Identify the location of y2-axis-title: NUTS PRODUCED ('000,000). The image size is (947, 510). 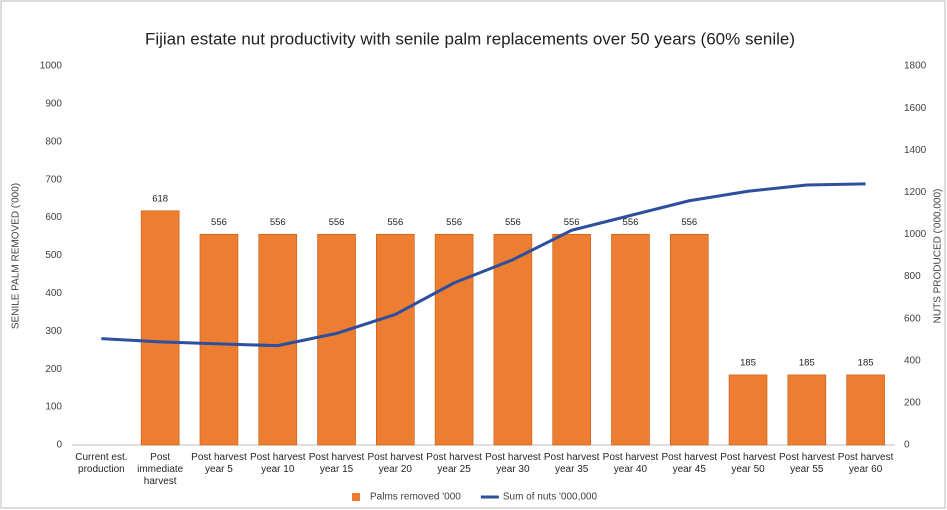
(938, 256).